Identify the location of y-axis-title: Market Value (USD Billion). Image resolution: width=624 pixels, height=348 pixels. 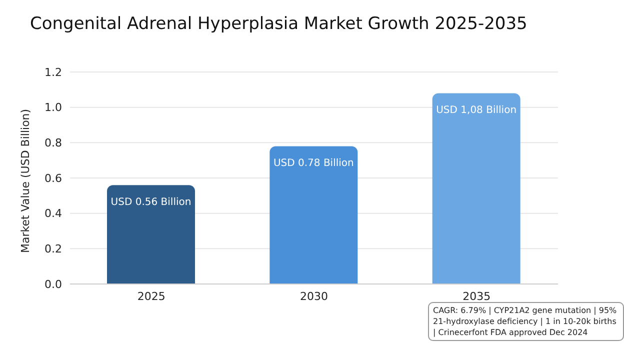
(25, 180).